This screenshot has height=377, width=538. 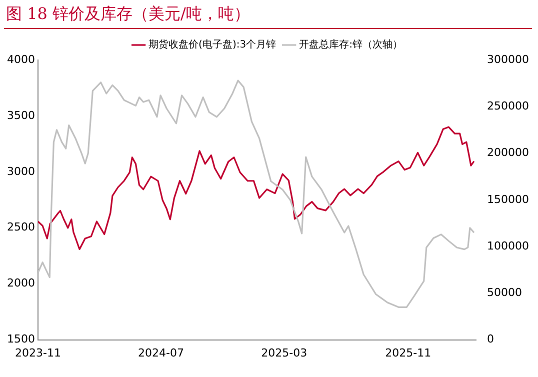 I want to click on y-tick-label: 1500, so click(x=20, y=339).